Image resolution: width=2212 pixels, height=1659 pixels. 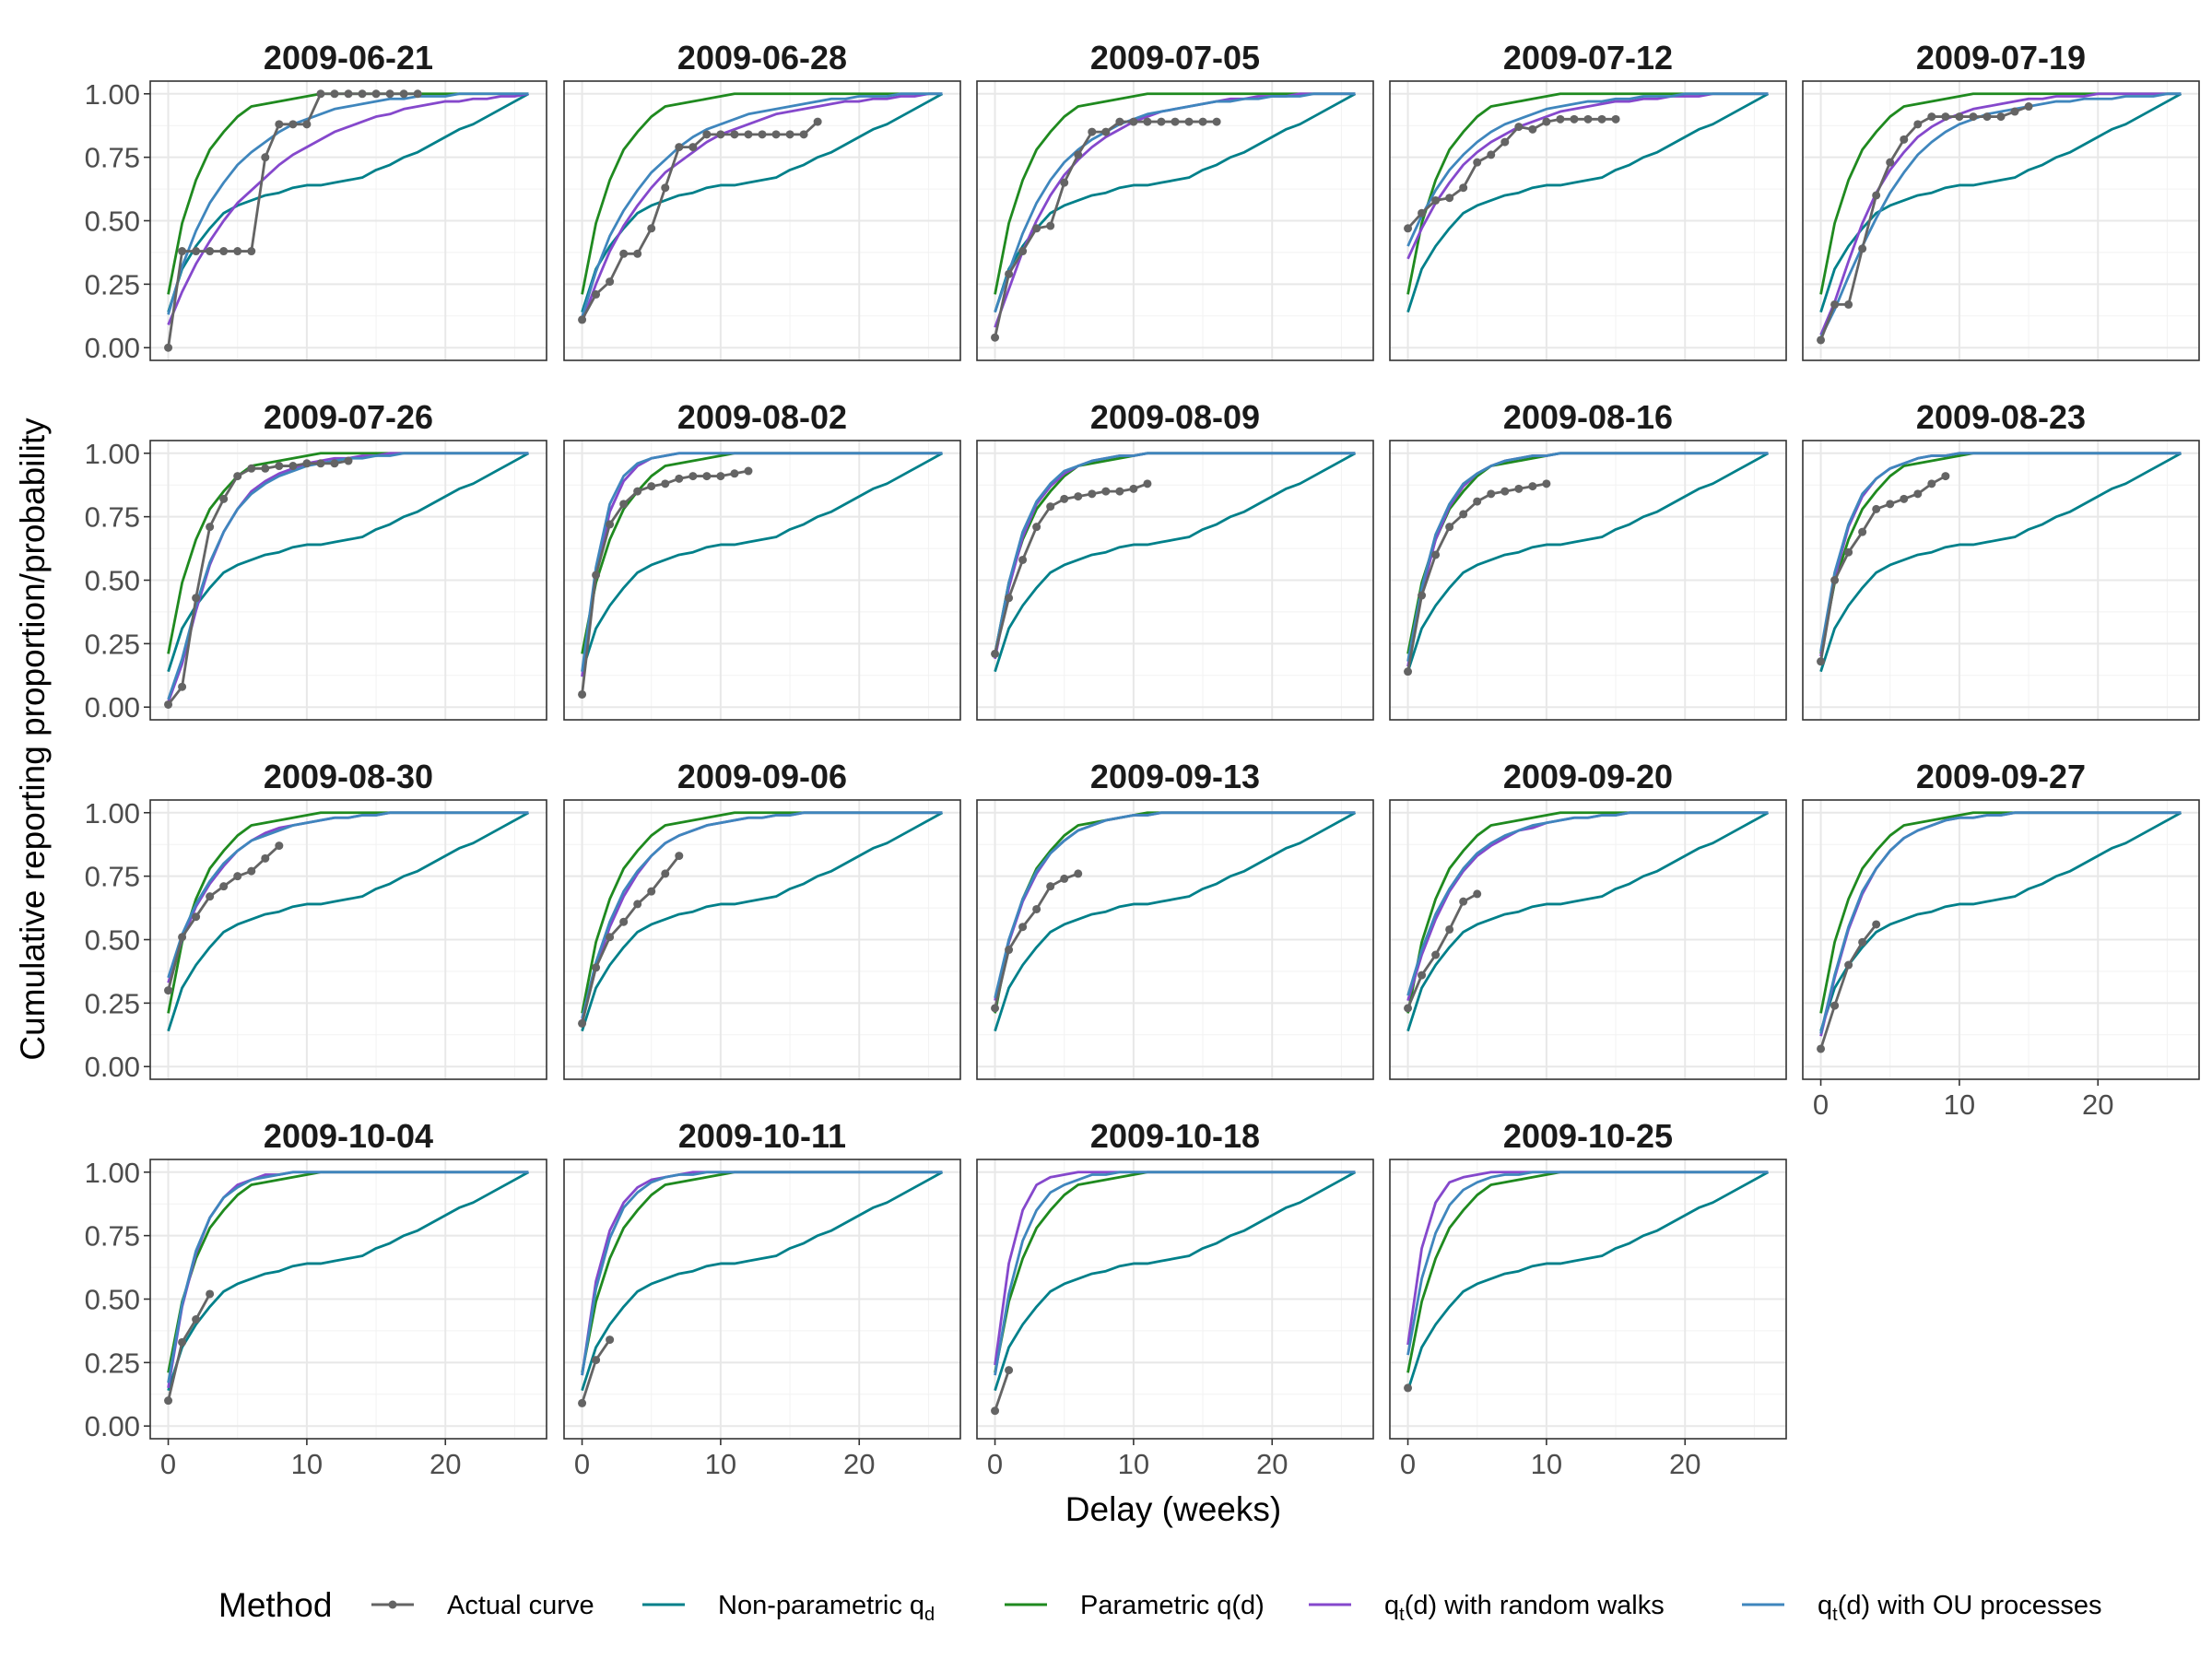 I want to click on panel-title: 2009-09-20, so click(x=1588, y=776).